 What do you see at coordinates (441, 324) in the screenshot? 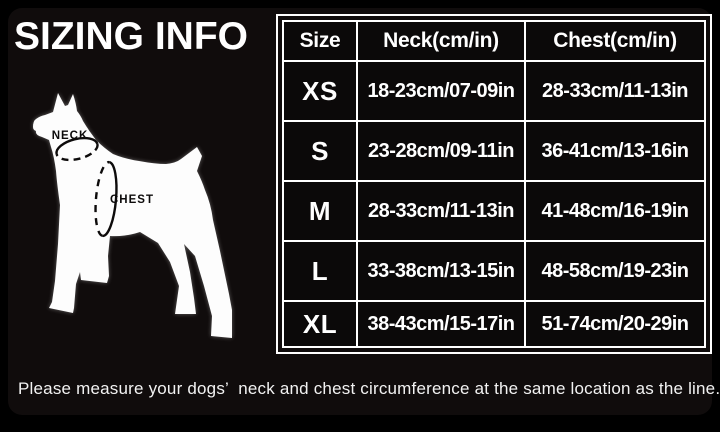
I see `neck-cell: 38-43cm/15-17in` at bounding box center [441, 324].